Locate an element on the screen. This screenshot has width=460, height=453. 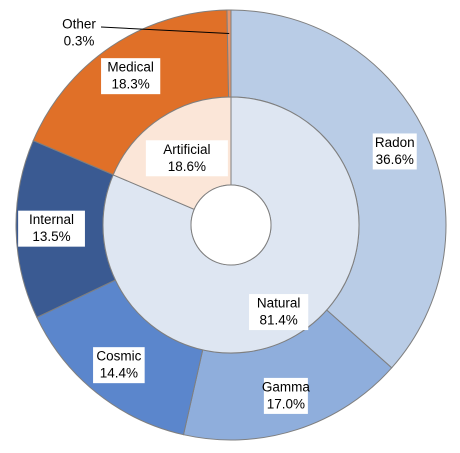
label-artificial: Artificial 18.6% is located at coordinates (186, 158).